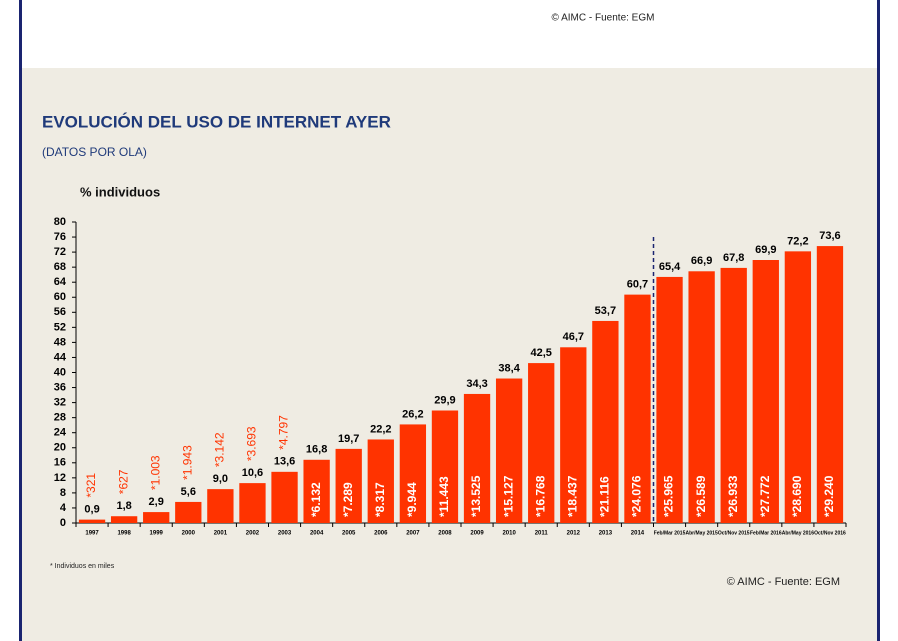  I want to click on x-tick-label: Feb/Mar 2015, so click(670, 533).